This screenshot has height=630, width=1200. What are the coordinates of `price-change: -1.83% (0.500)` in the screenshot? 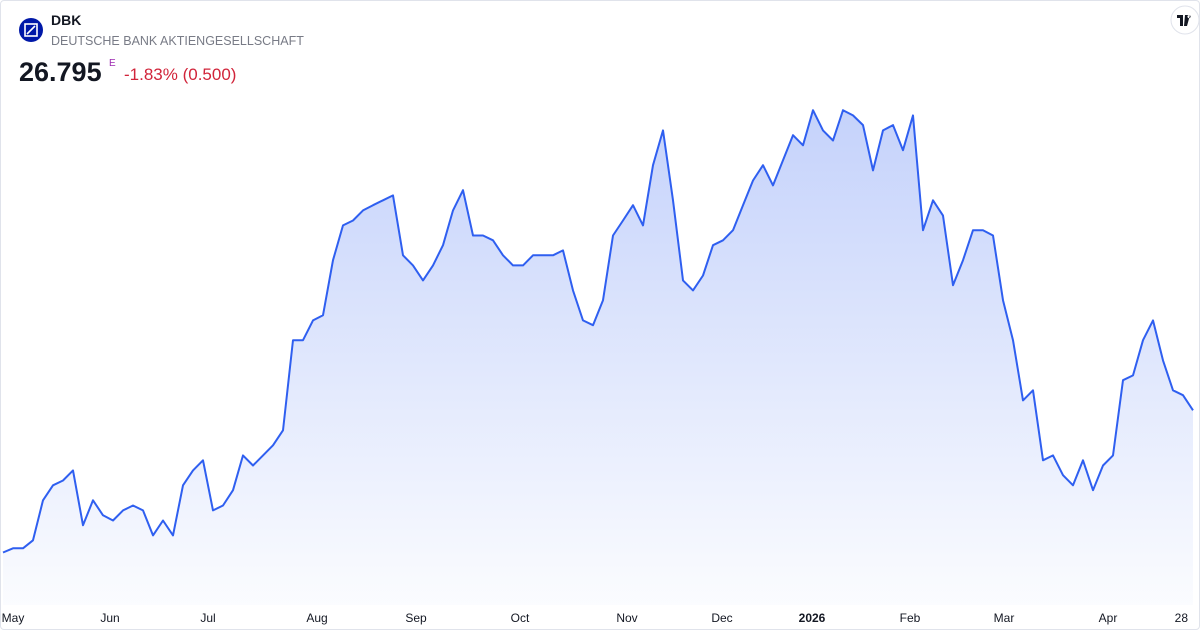 It's located at (180, 74).